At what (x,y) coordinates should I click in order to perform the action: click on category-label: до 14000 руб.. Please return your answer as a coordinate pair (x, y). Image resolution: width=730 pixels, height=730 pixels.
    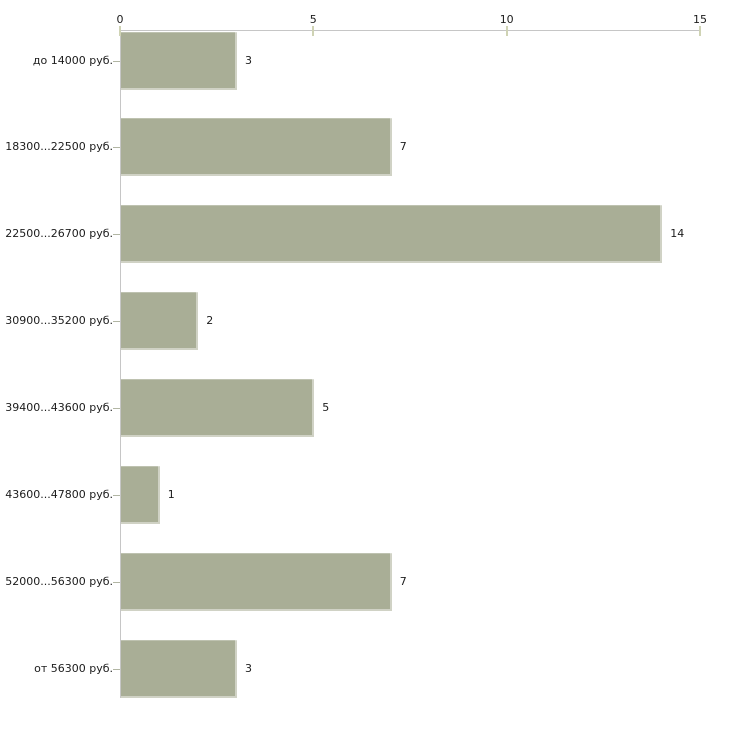
    Looking at the image, I should click on (72, 60).